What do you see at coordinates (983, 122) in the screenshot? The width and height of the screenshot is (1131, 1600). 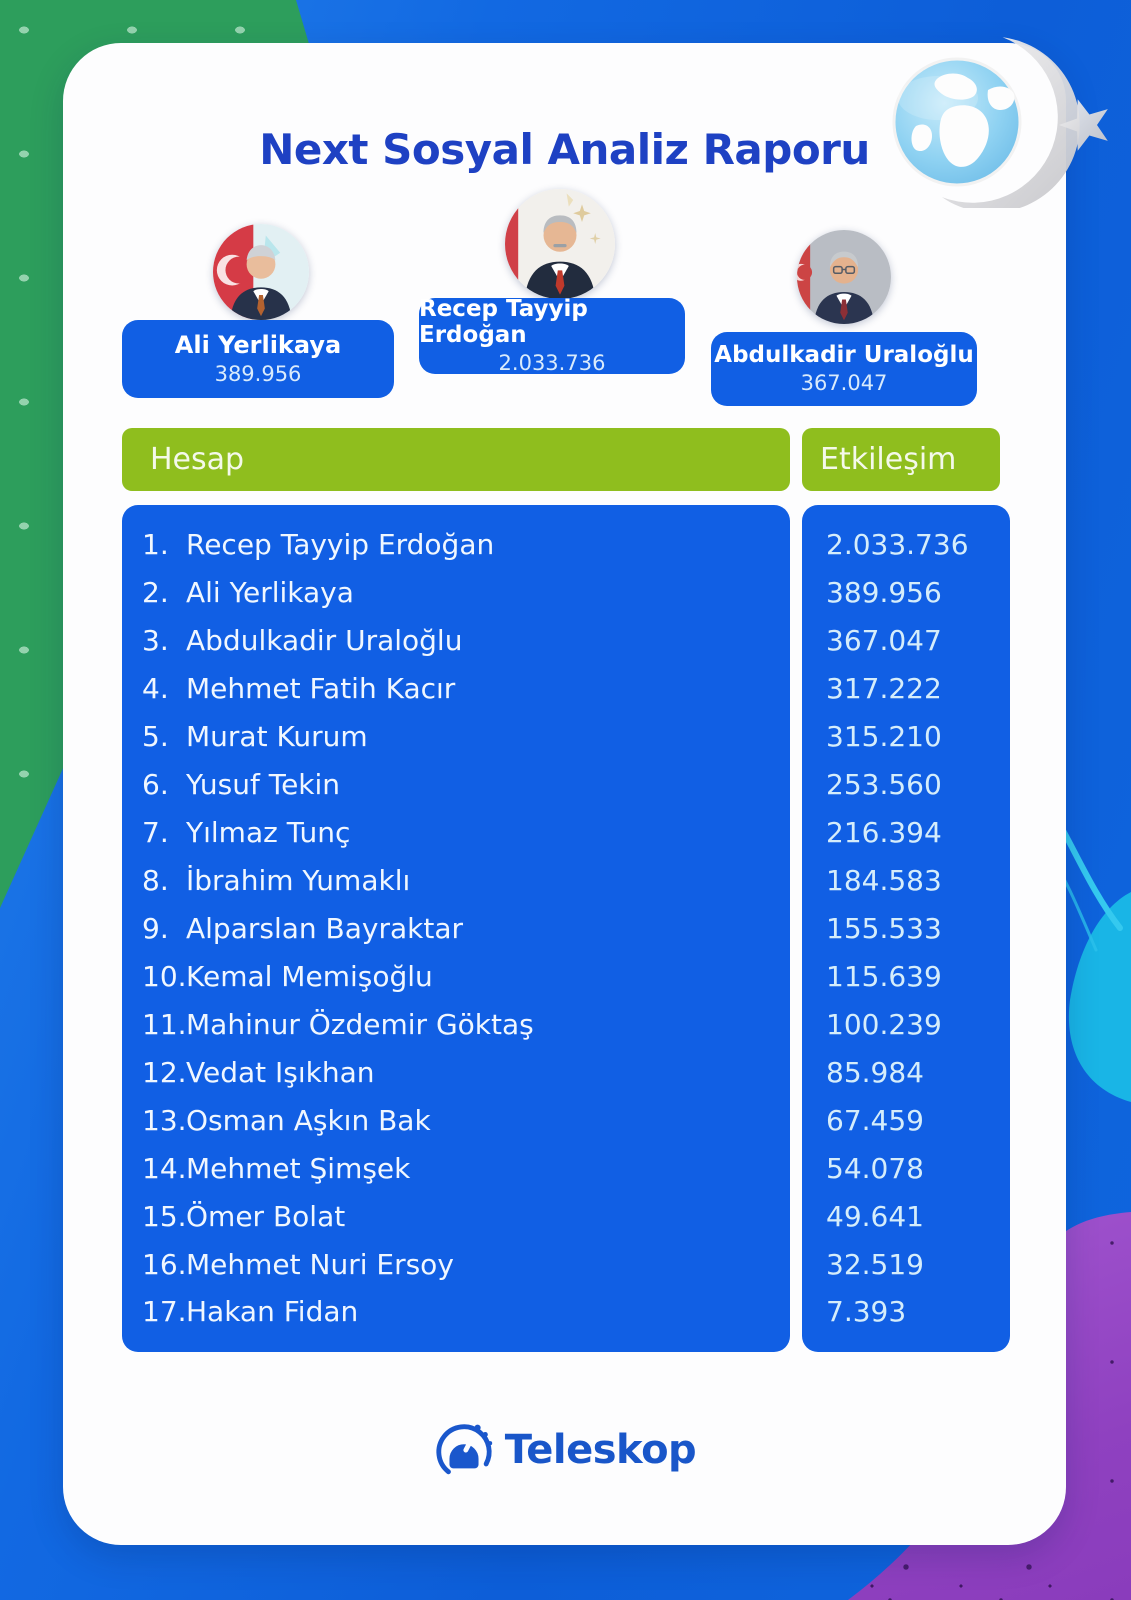 I see `globe-crescent-logo` at bounding box center [983, 122].